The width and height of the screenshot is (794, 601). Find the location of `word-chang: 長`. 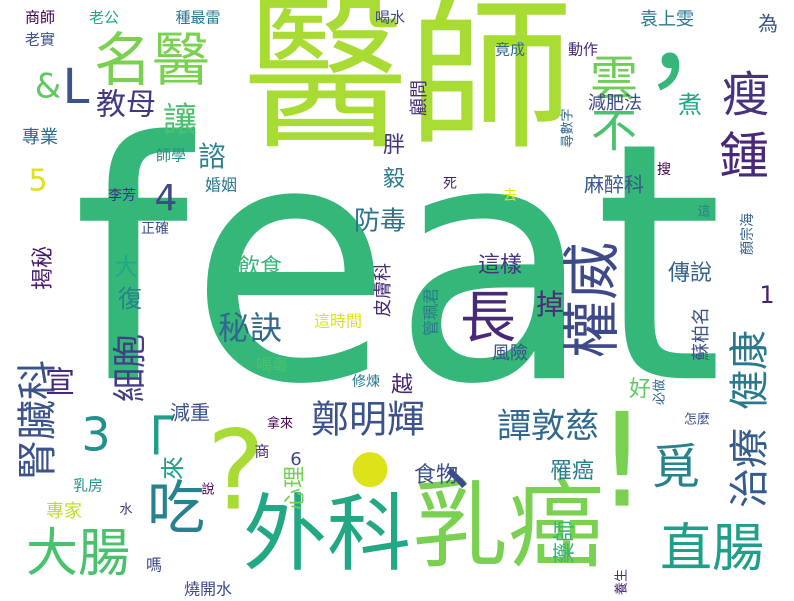

word-chang: 長 is located at coordinates (488, 318).